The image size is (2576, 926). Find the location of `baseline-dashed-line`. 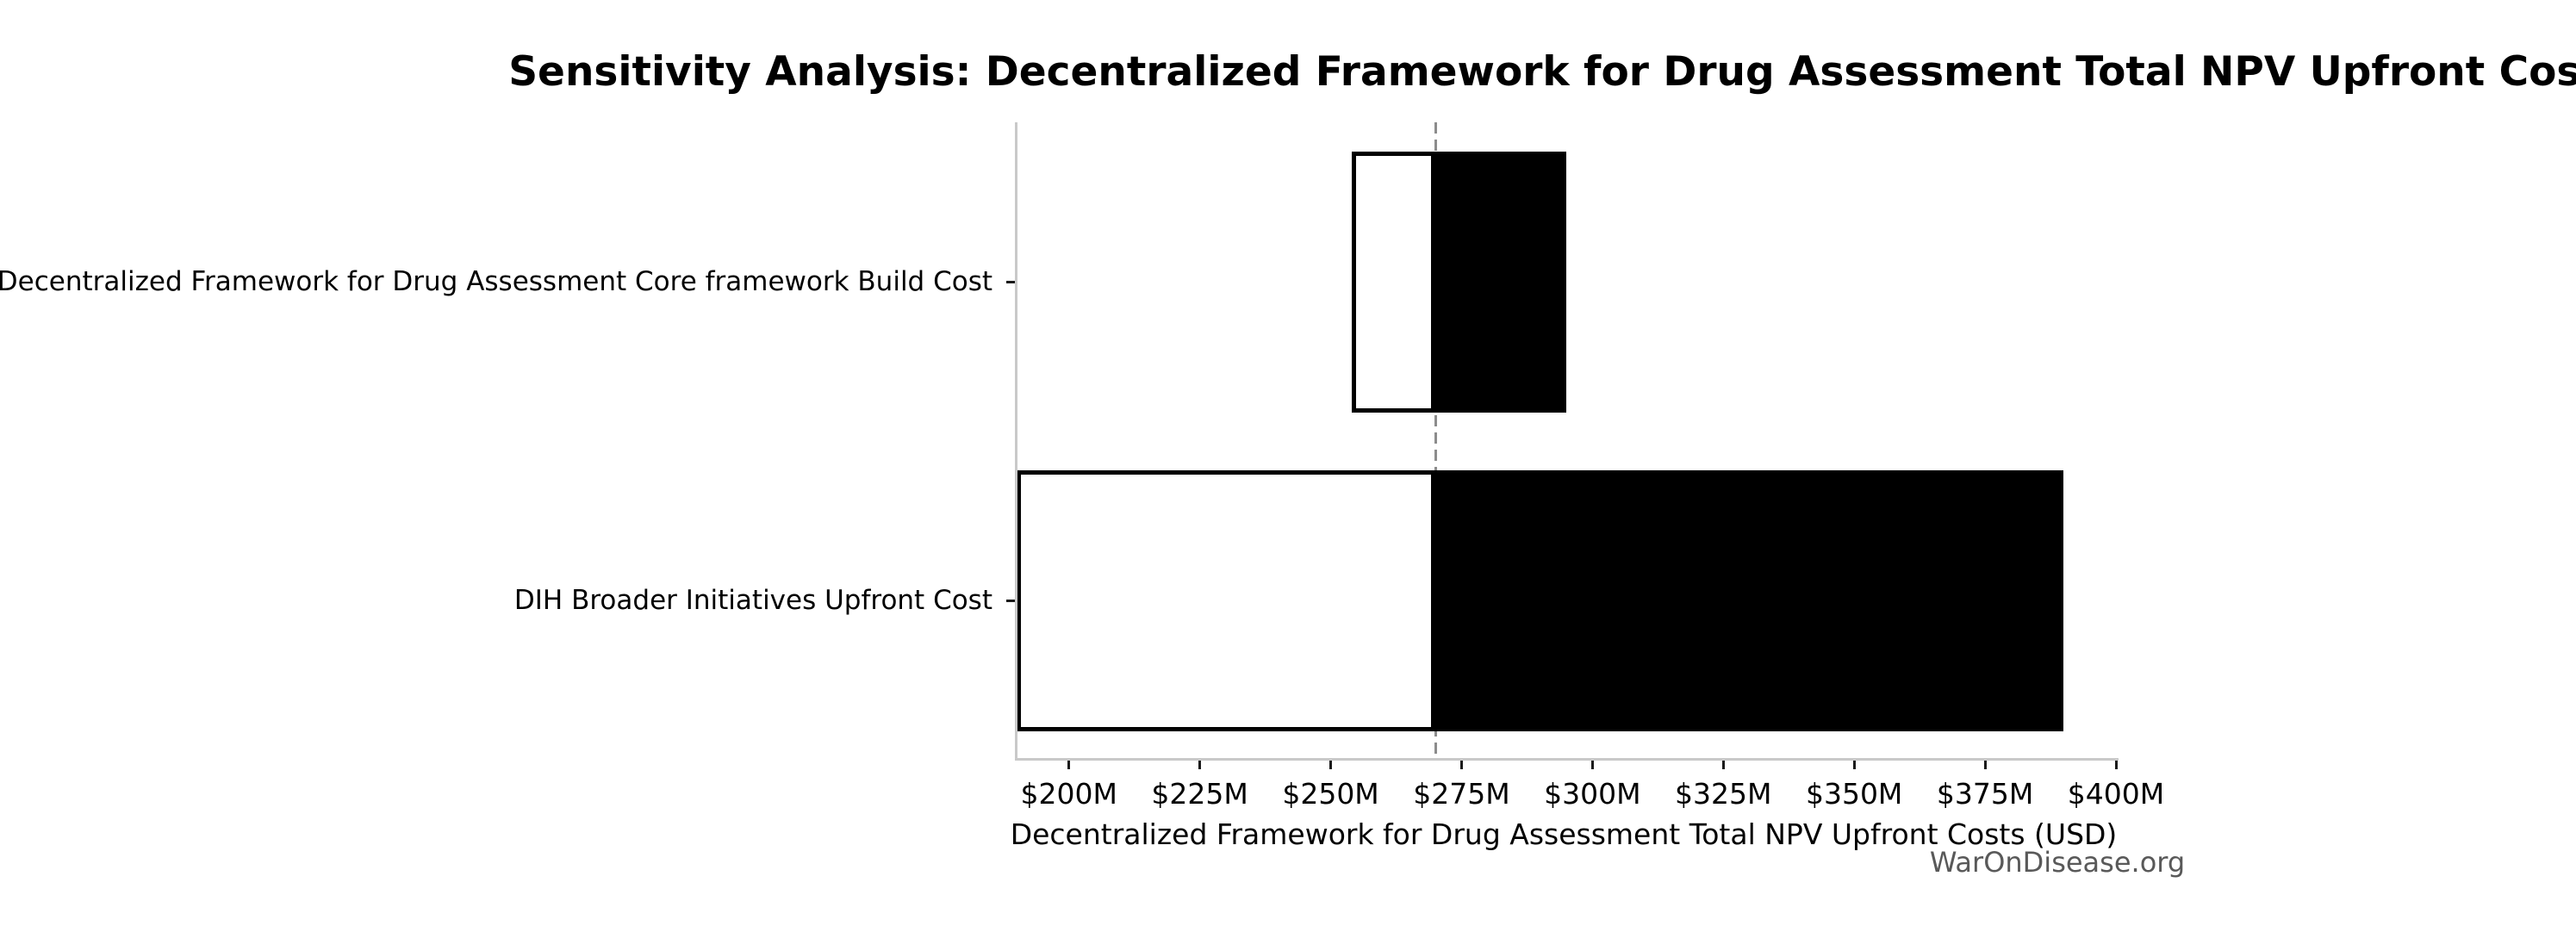

baseline-dashed-line is located at coordinates (1436, 441).